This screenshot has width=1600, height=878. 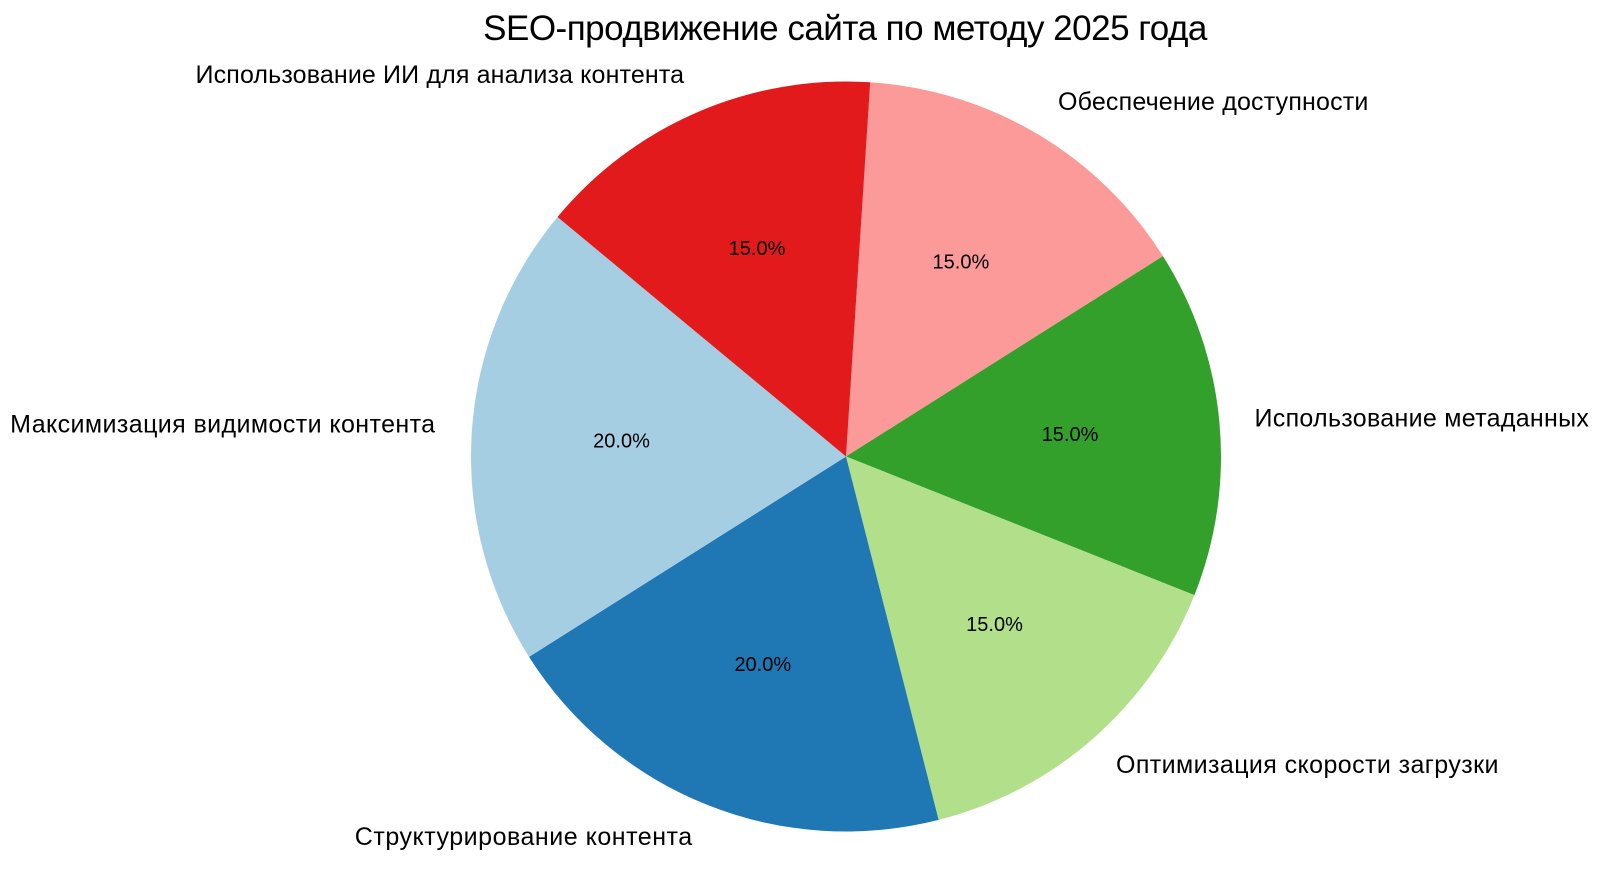 What do you see at coordinates (1422, 418) in the screenshot?
I see `svg-text: Использование метаданных` at bounding box center [1422, 418].